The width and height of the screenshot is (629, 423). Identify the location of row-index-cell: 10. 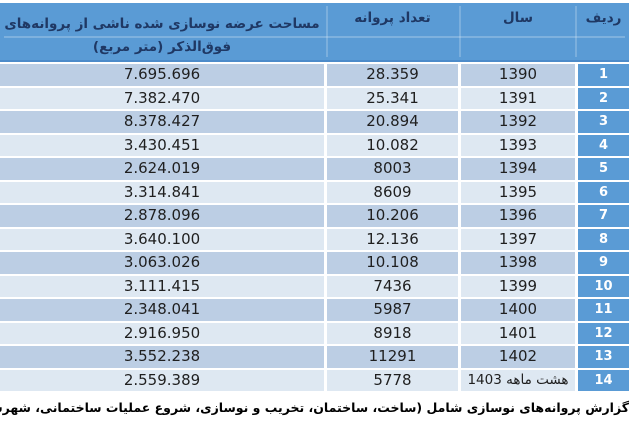
(603, 286).